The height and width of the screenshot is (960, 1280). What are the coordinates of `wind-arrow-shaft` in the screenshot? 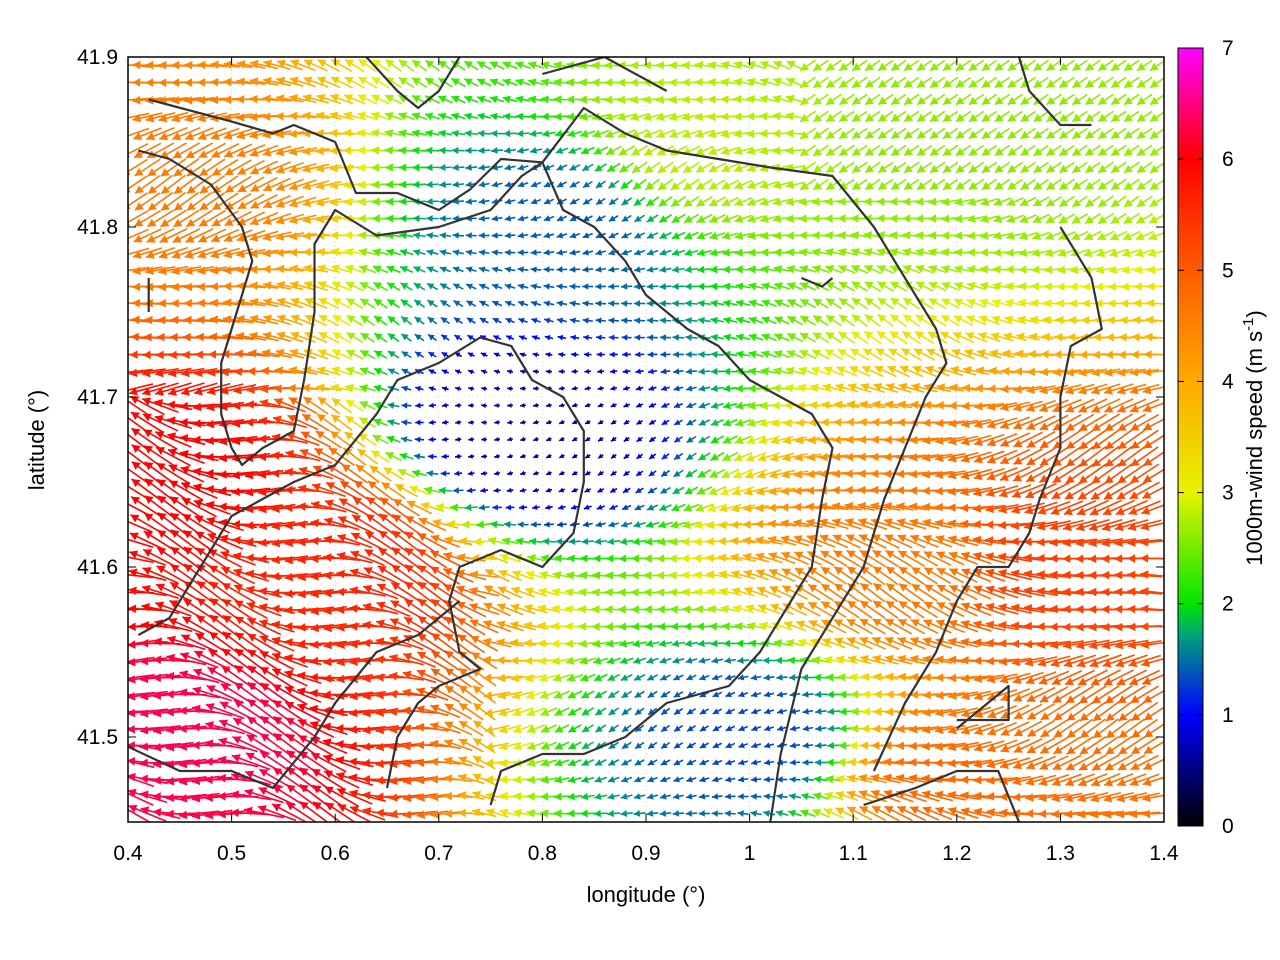 It's located at (141, 543).